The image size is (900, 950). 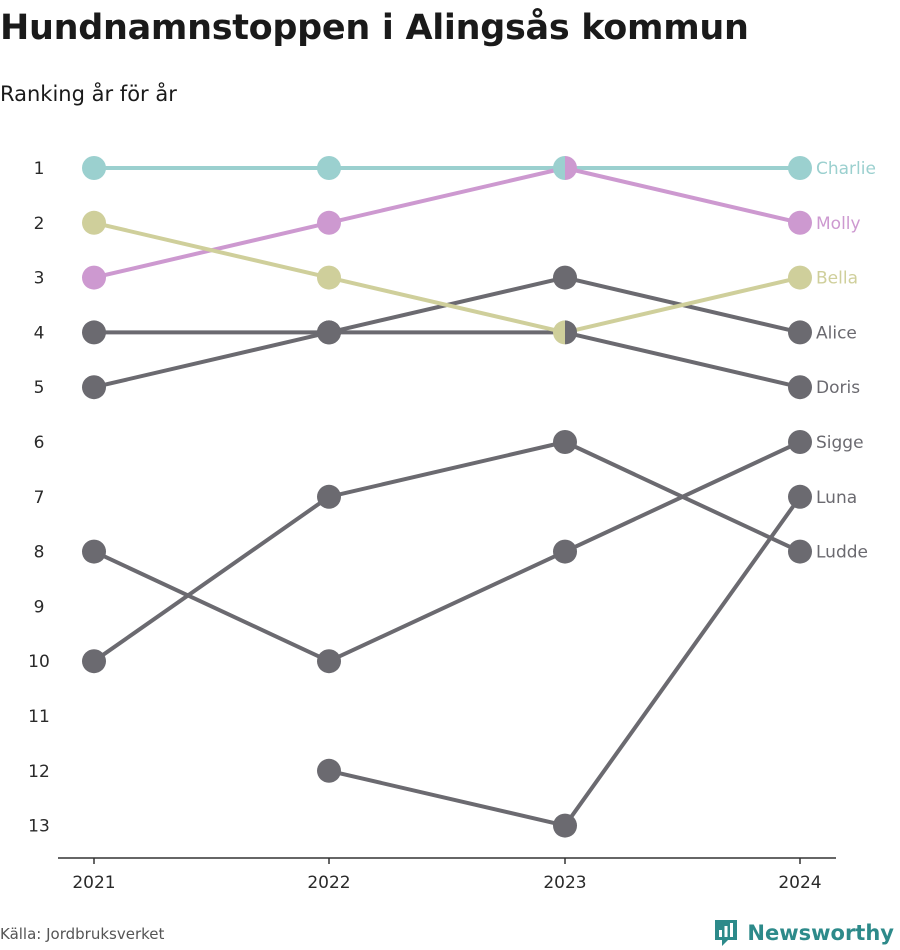 What do you see at coordinates (447, 223) in the screenshot?
I see `series-line-molly` at bounding box center [447, 223].